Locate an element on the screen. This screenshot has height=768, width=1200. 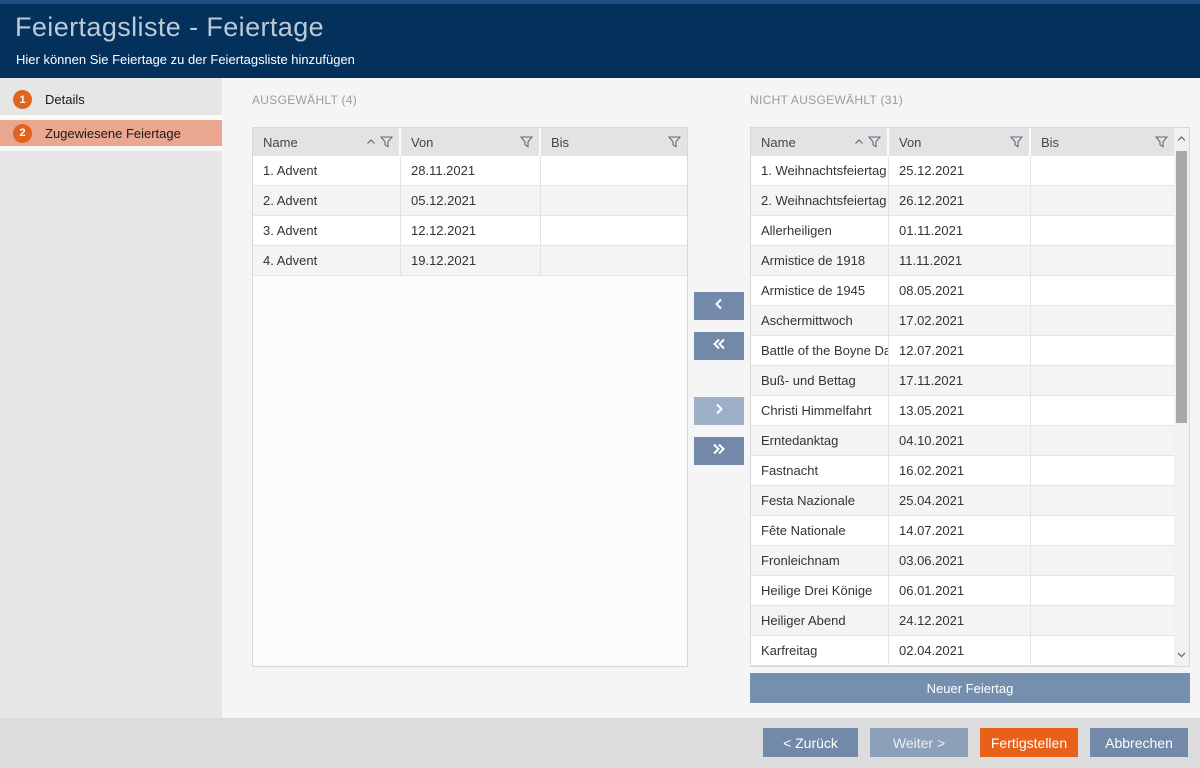
cell-von: 11.11.2021 is located at coordinates (960, 260).